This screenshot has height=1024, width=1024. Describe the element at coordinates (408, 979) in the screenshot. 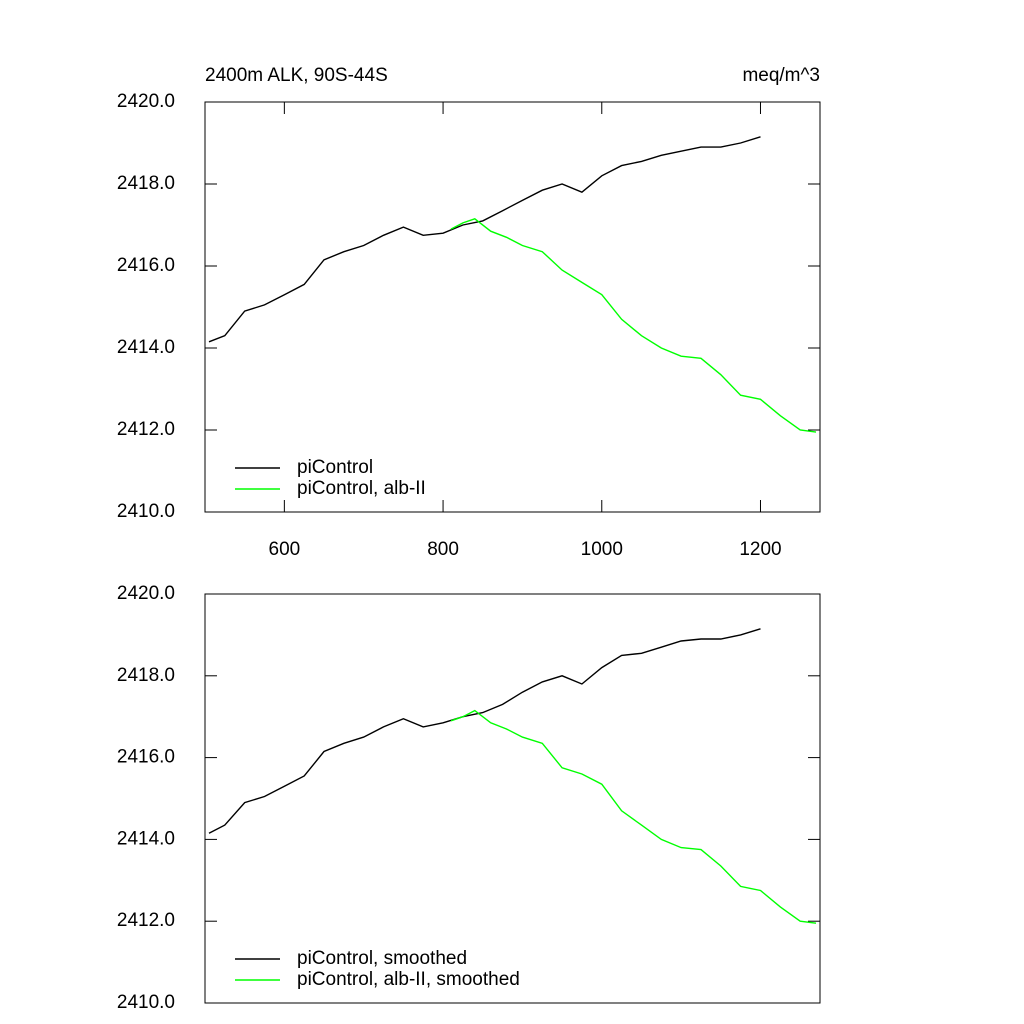

I see `legend-label: piControl, alb-II, smoothed` at that location.